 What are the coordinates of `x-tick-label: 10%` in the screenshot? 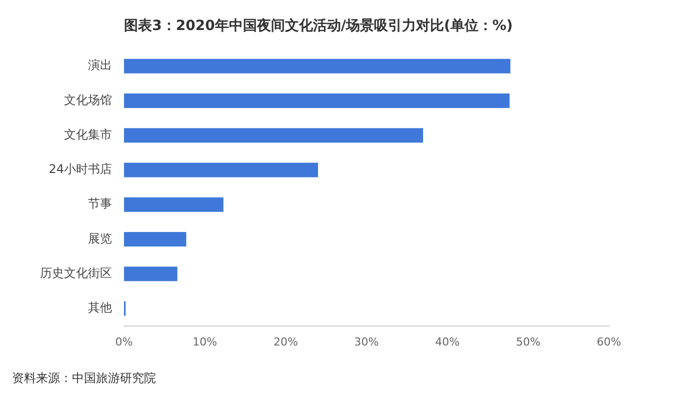 It's located at (205, 341).